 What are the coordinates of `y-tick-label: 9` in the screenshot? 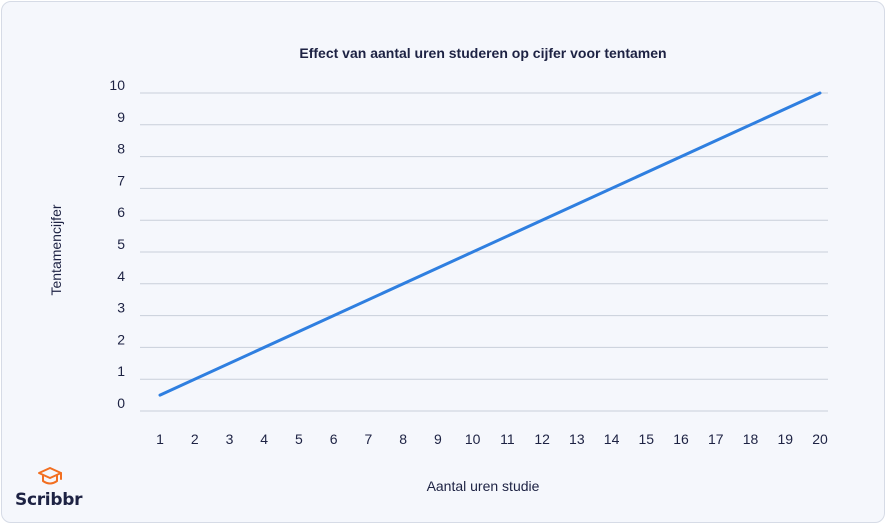 It's located at (121, 117).